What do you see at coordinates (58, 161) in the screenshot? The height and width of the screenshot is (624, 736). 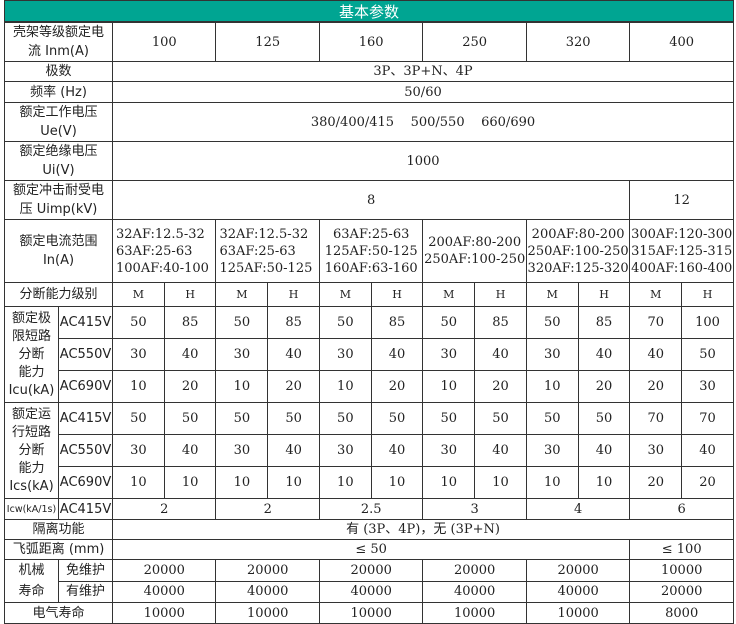 I see `row-label: 额定绝缘电压 Ui(V)` at bounding box center [58, 161].